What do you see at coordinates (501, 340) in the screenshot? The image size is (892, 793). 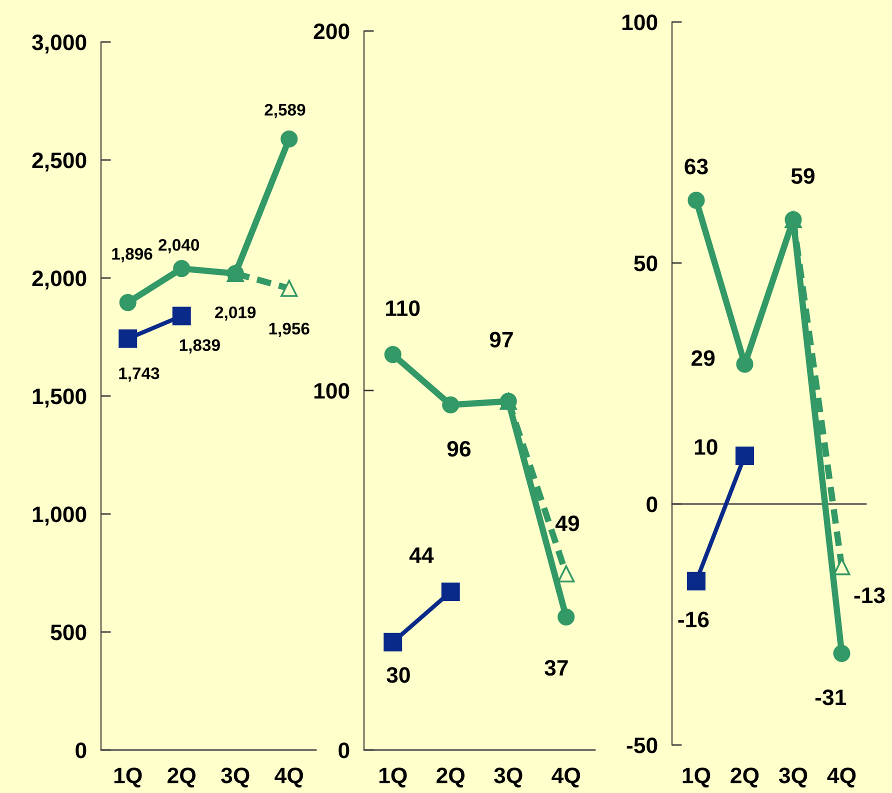 I see `data-label: 97` at bounding box center [501, 340].